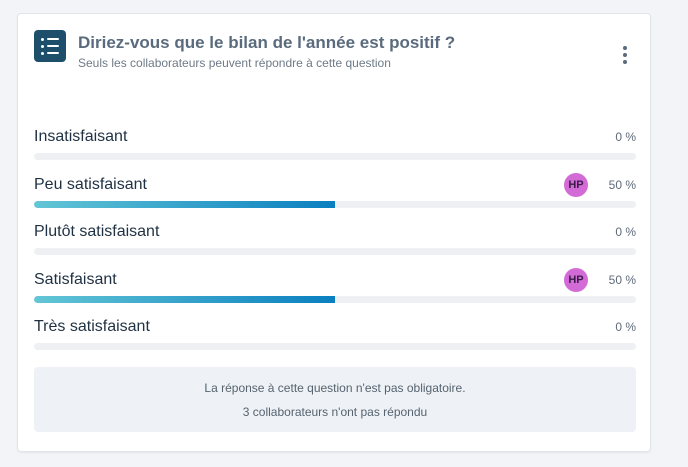  Describe the element at coordinates (81, 136) in the screenshot. I see `option-label: Insatisfaisant` at that location.